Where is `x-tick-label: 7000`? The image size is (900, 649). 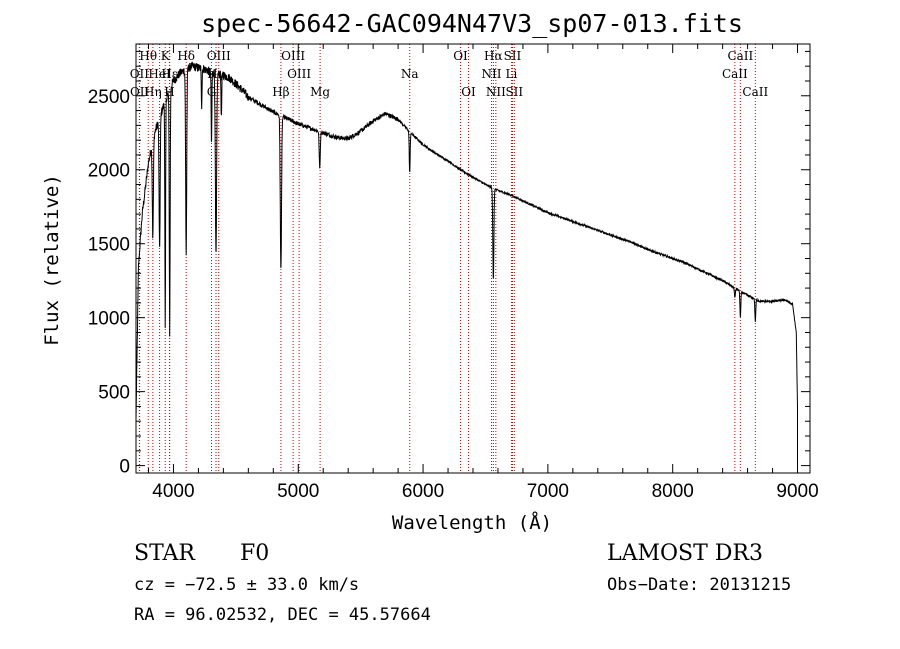
x-tick-label: 7000 is located at coordinates (548, 491).